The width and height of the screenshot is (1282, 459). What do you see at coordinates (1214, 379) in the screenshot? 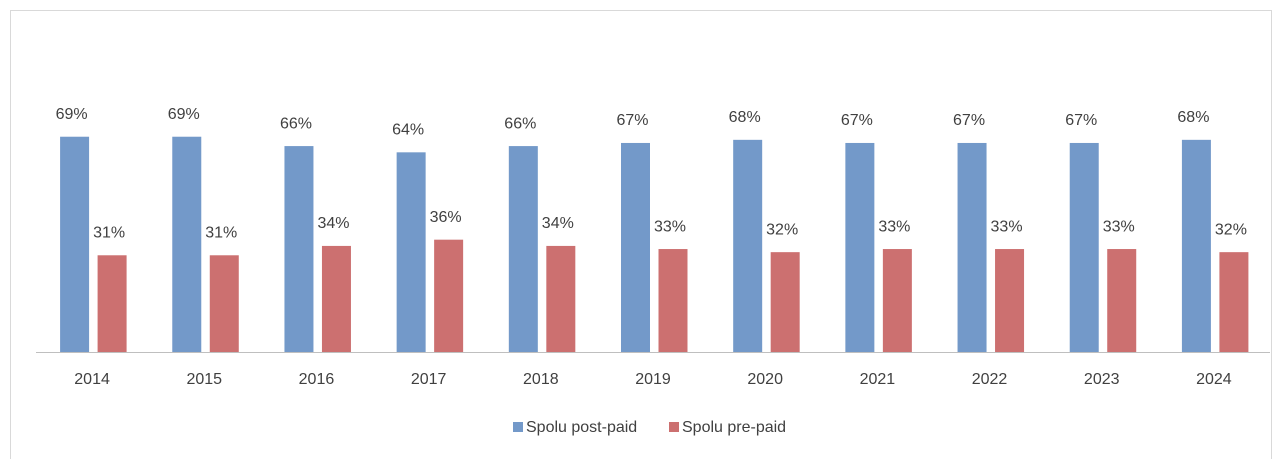
I see `x-tick-label: 2024` at bounding box center [1214, 379].